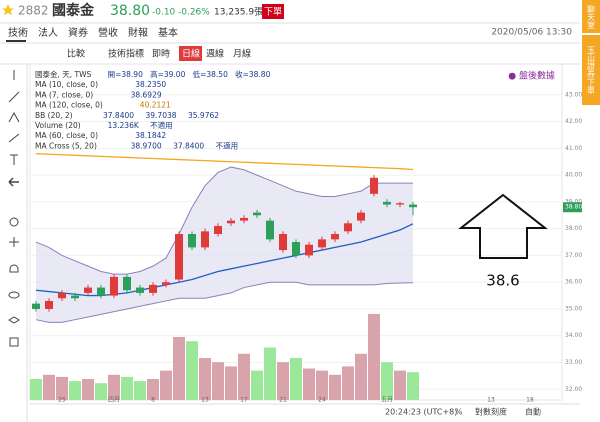  Describe the element at coordinates (533, 412) in the screenshot. I see `footer-item: 自動` at that location.